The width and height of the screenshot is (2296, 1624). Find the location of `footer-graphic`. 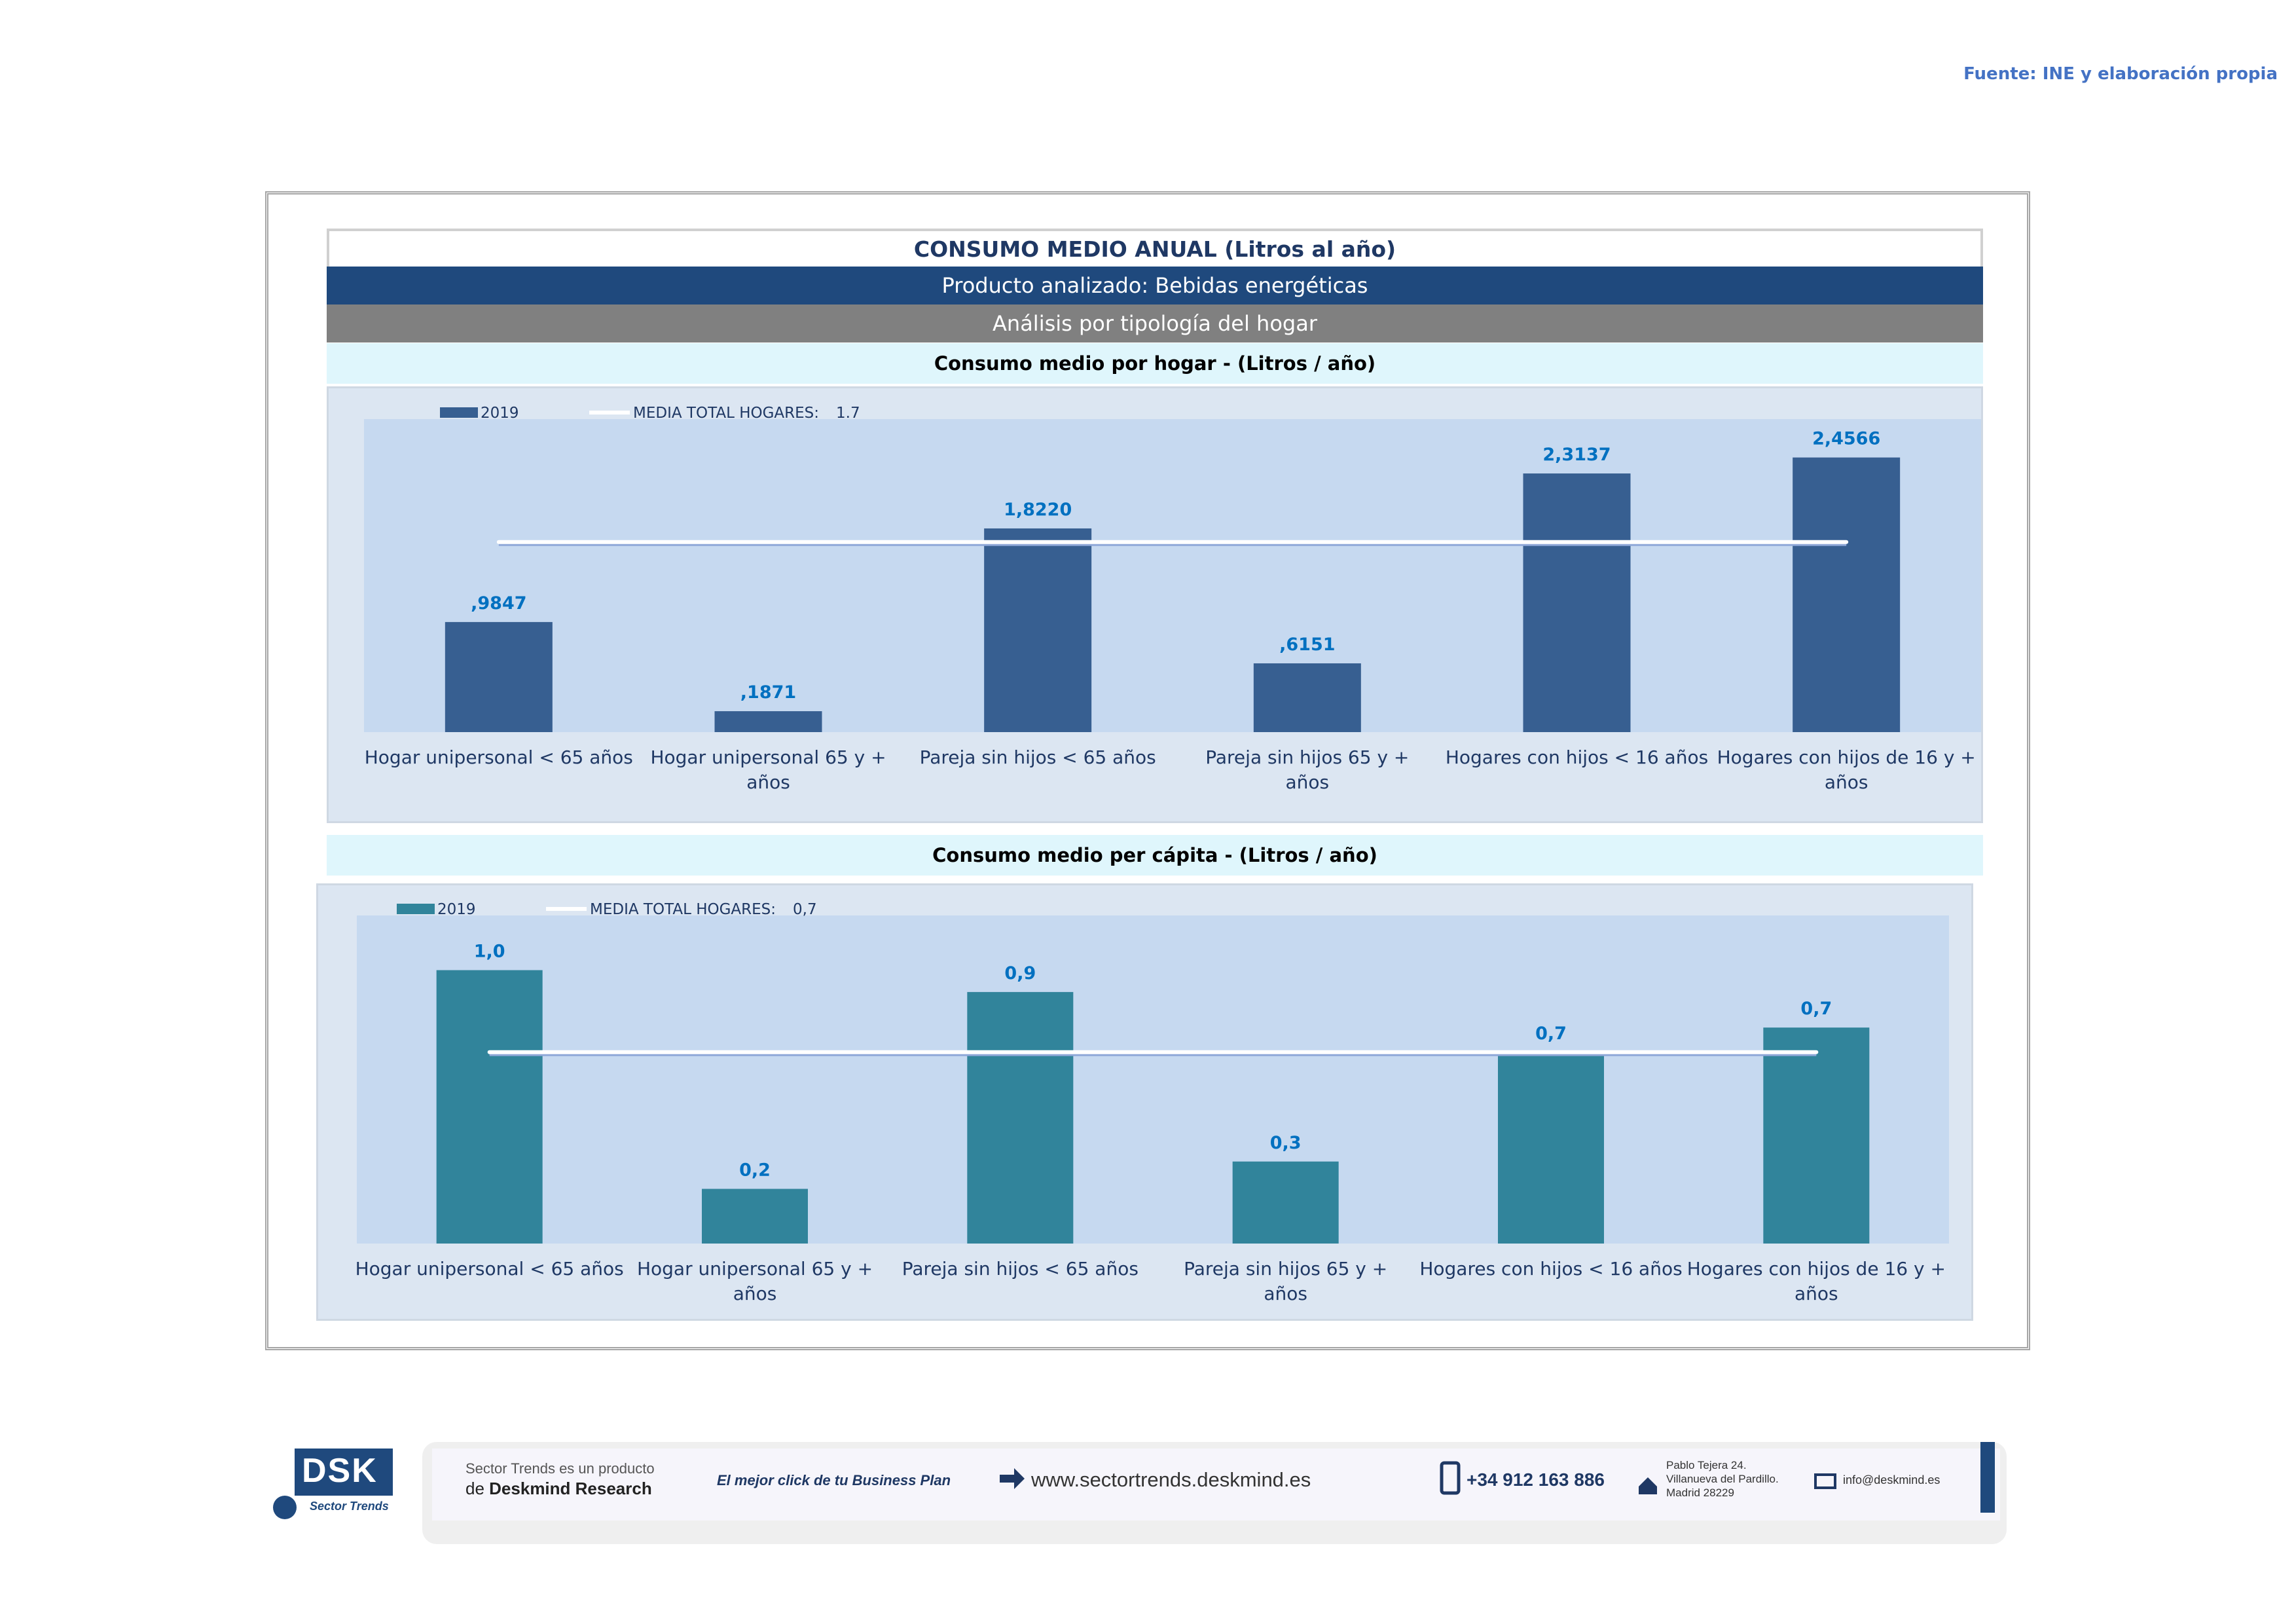

footer-graphic is located at coordinates (1140, 1493).